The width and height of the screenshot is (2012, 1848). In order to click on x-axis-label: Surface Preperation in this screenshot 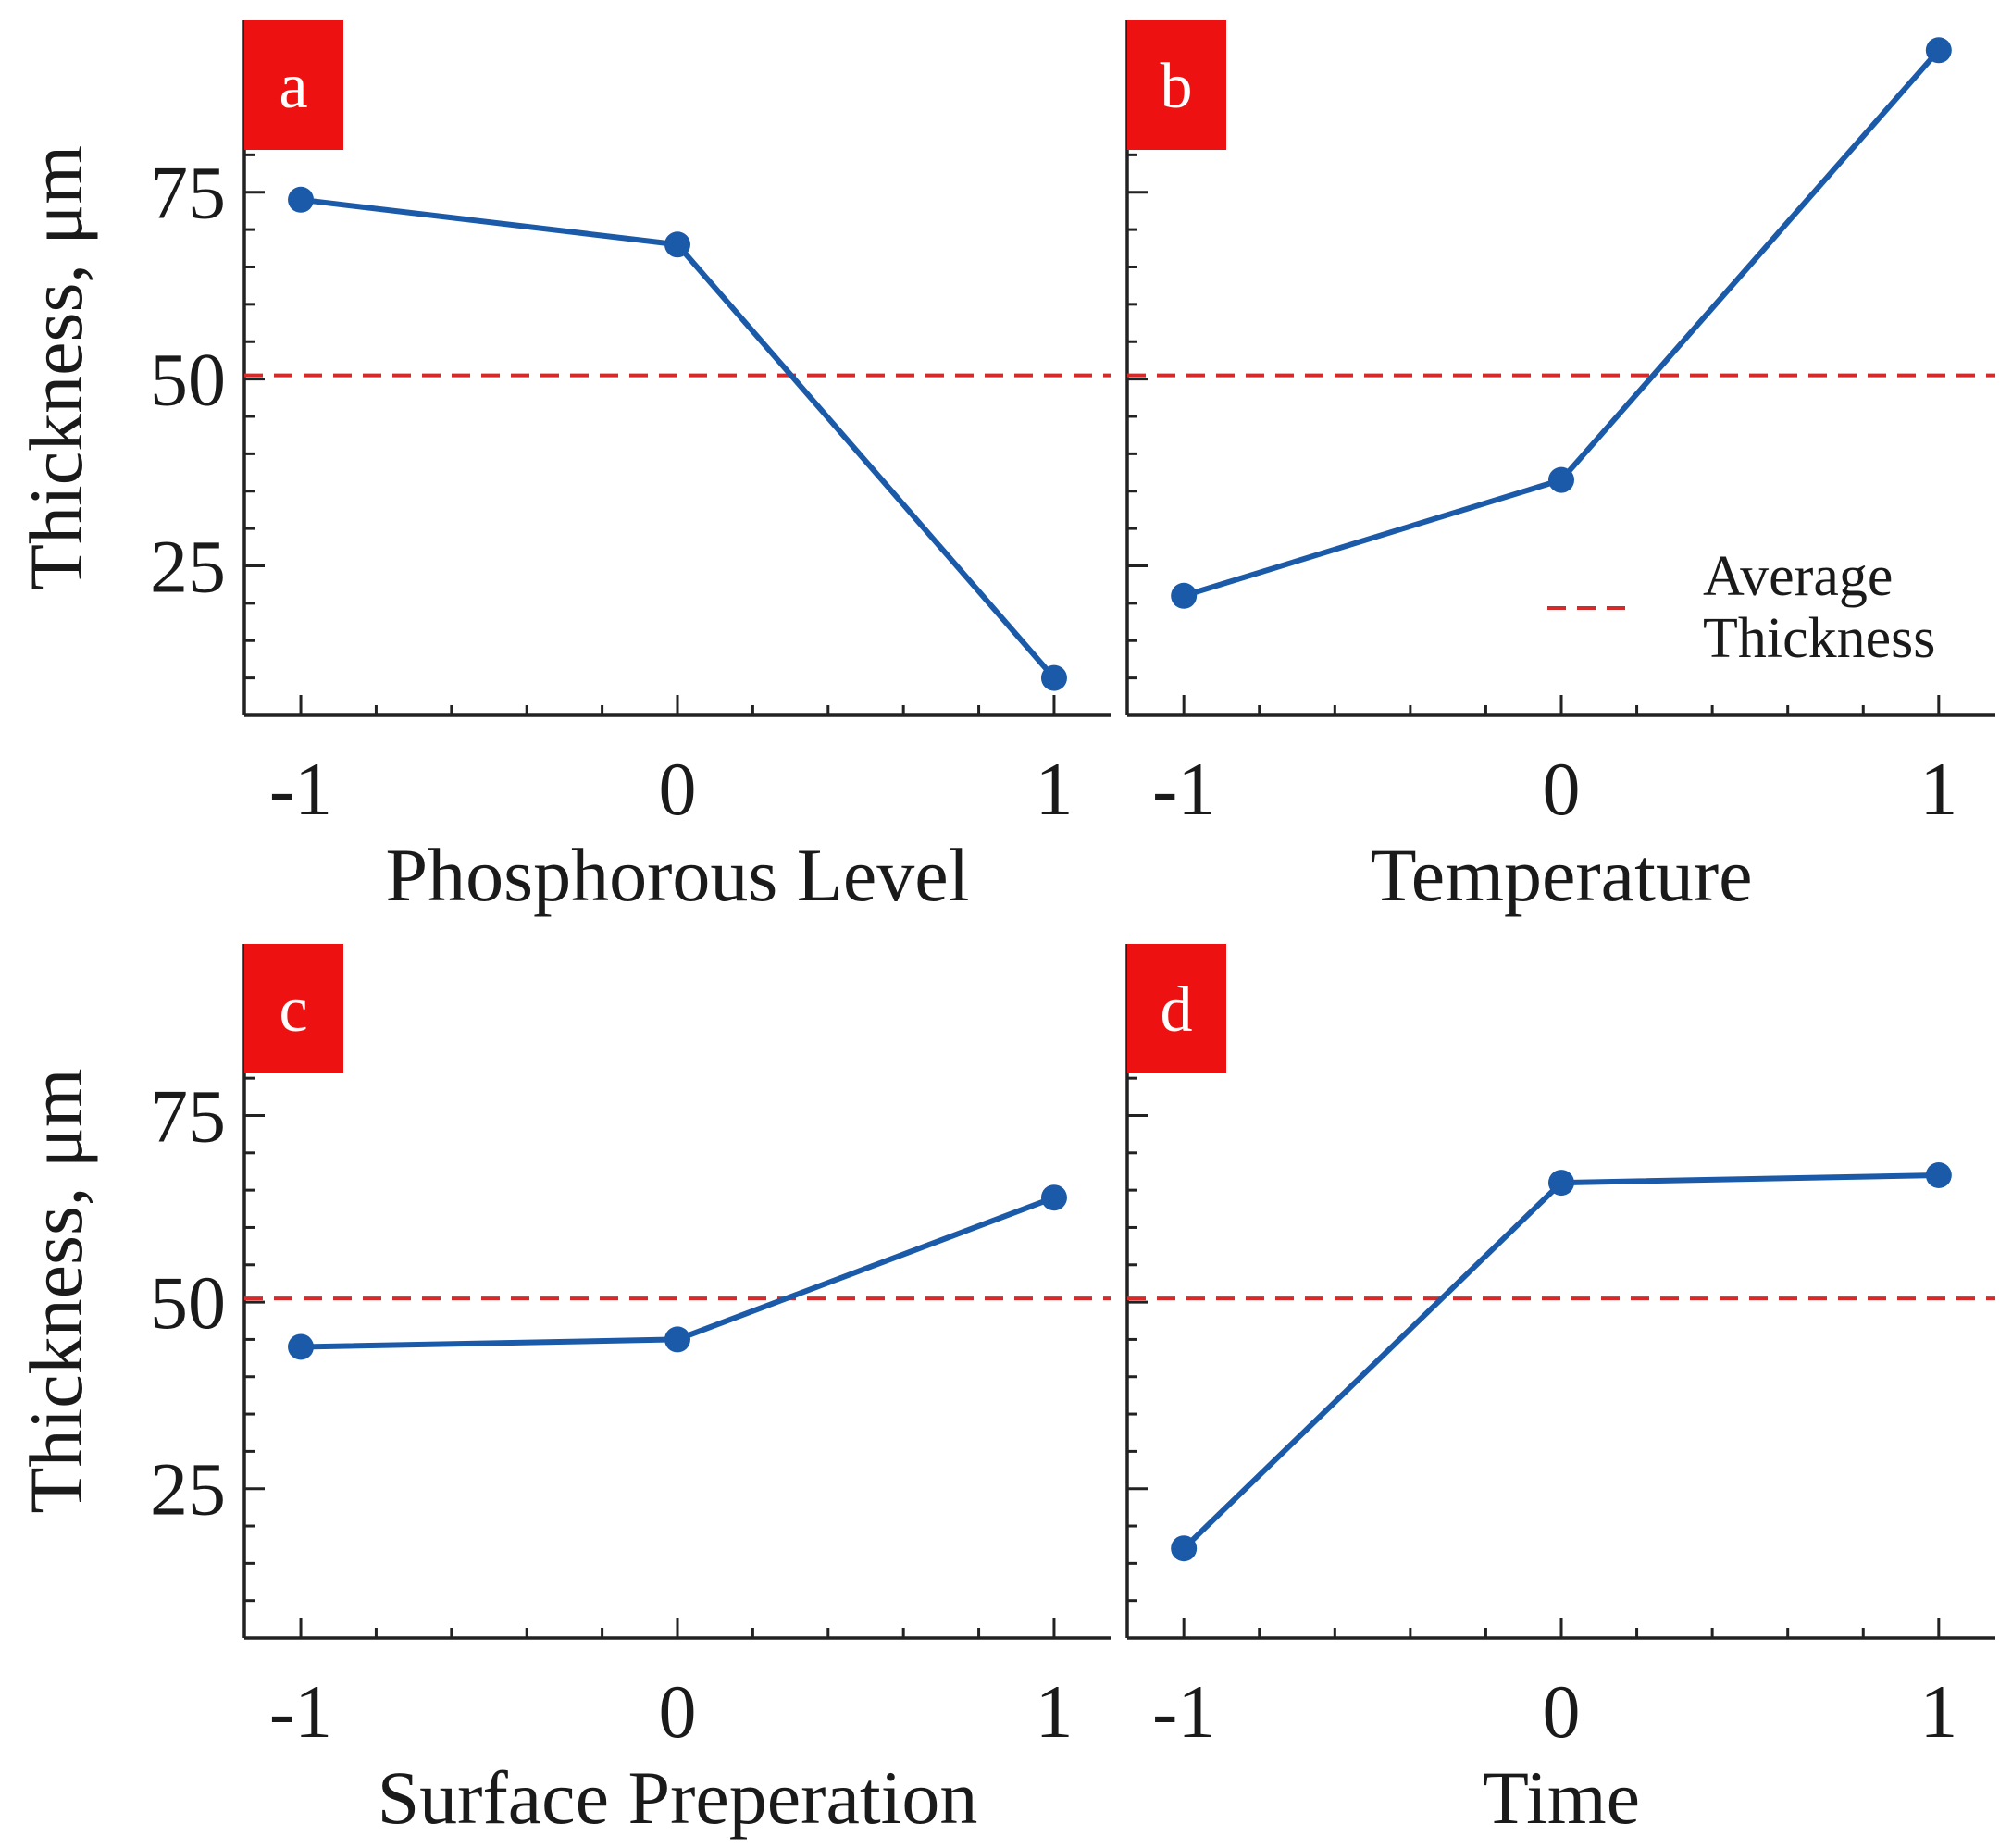, I will do `click(678, 1797)`.